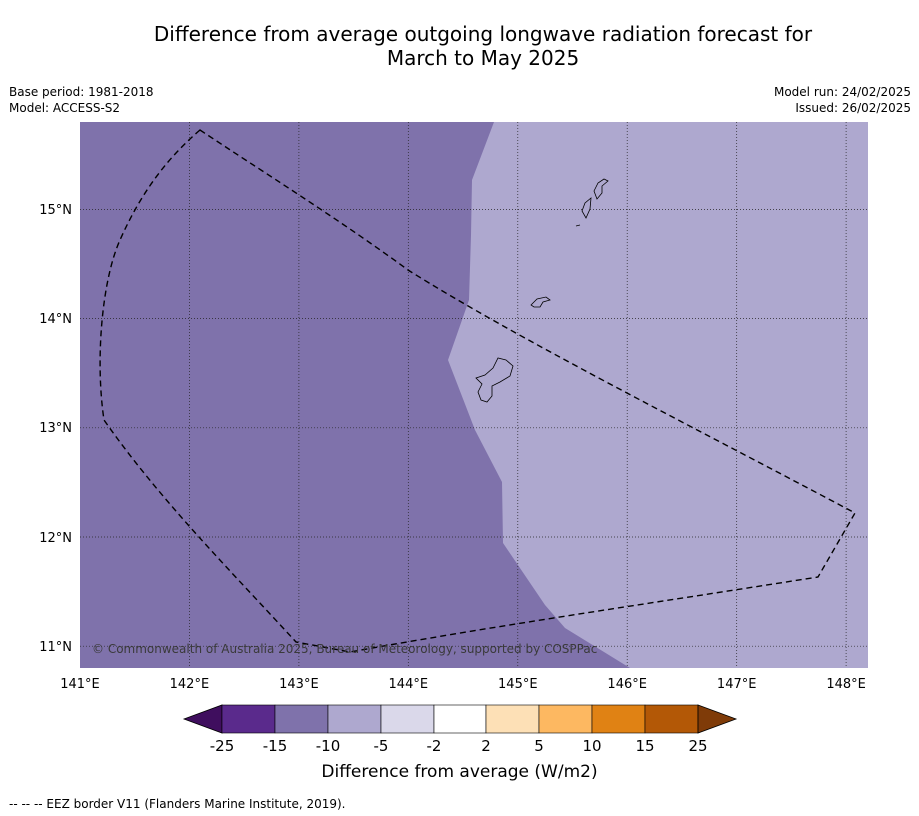  I want to click on island-tinian, so click(586, 208).